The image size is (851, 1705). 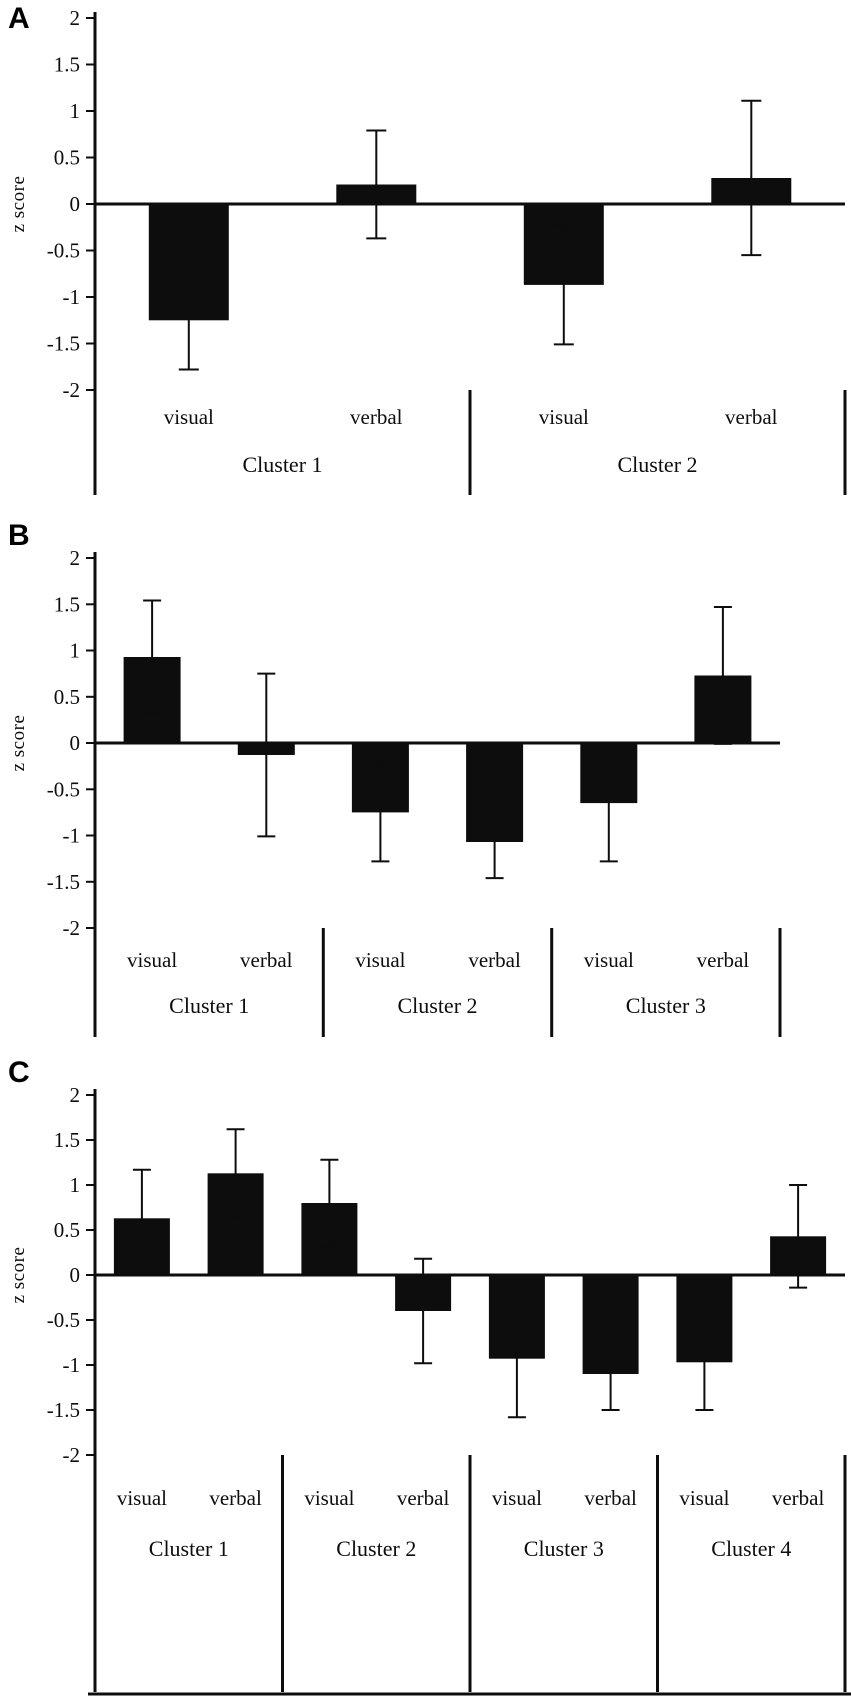 I want to click on panel-c-letter: C, so click(x=19, y=1072).